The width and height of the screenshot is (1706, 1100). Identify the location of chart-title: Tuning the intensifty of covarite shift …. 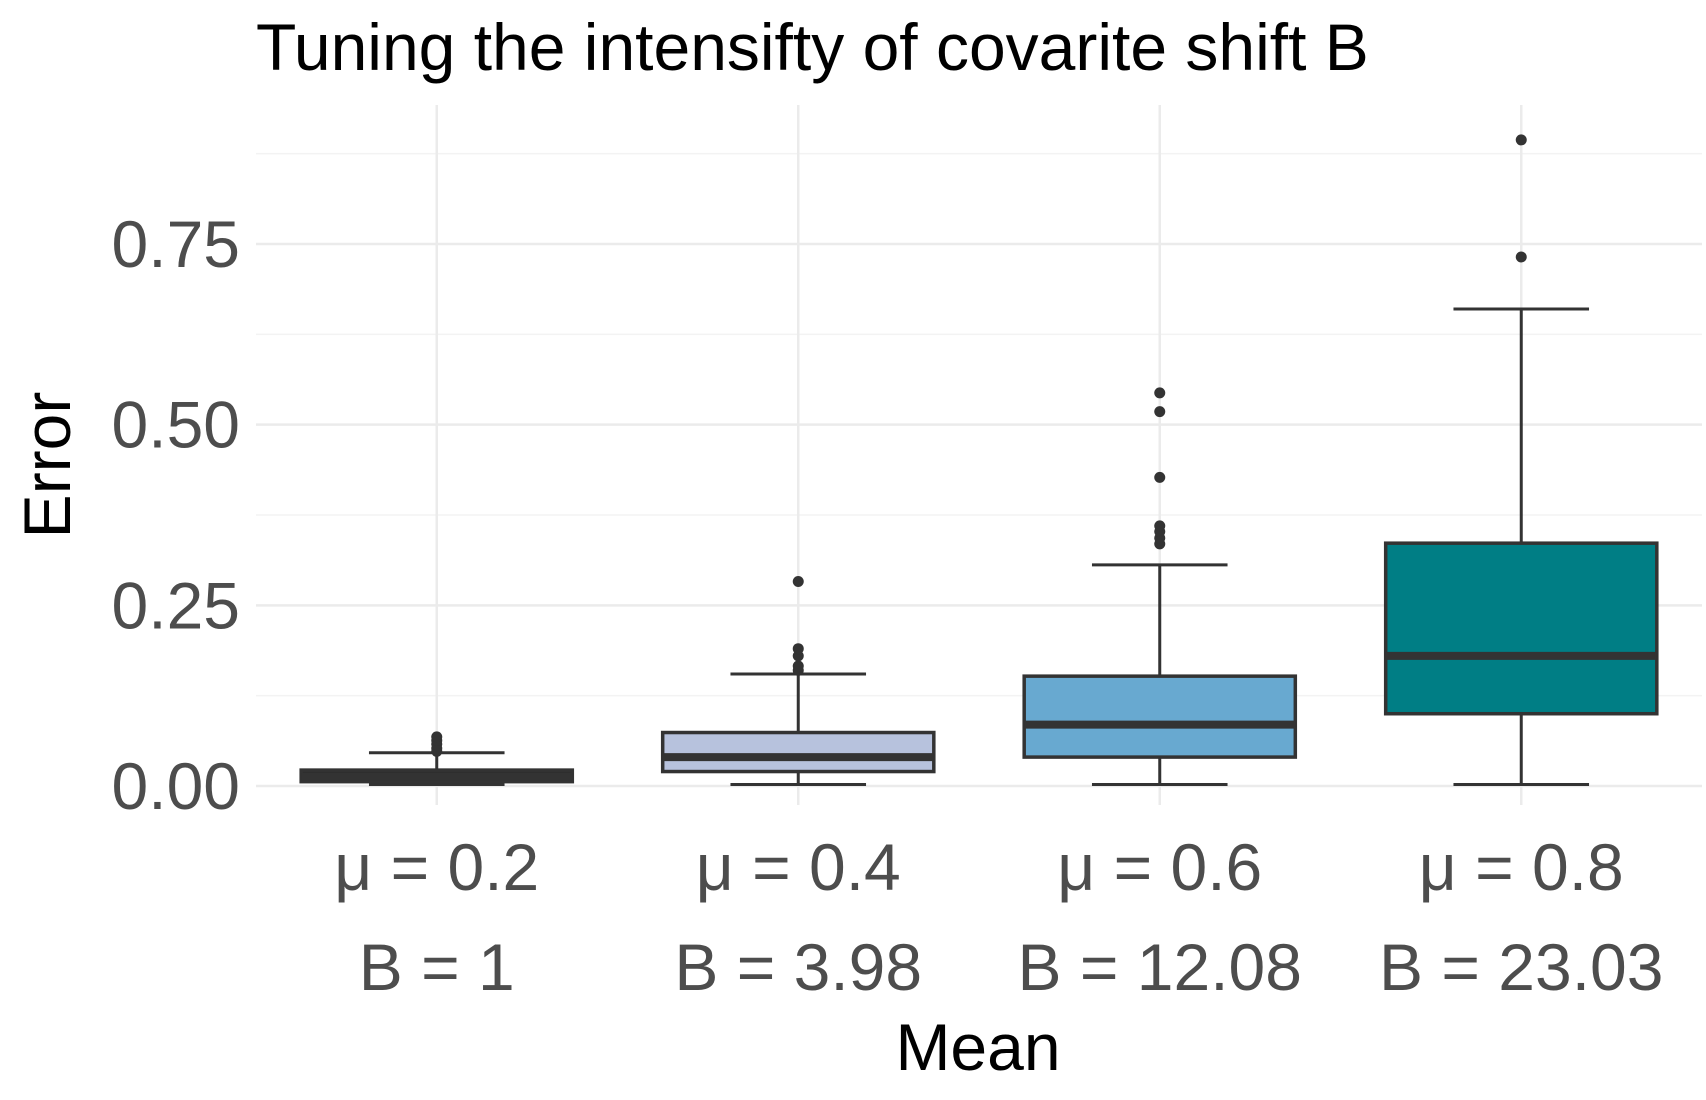
(812, 47).